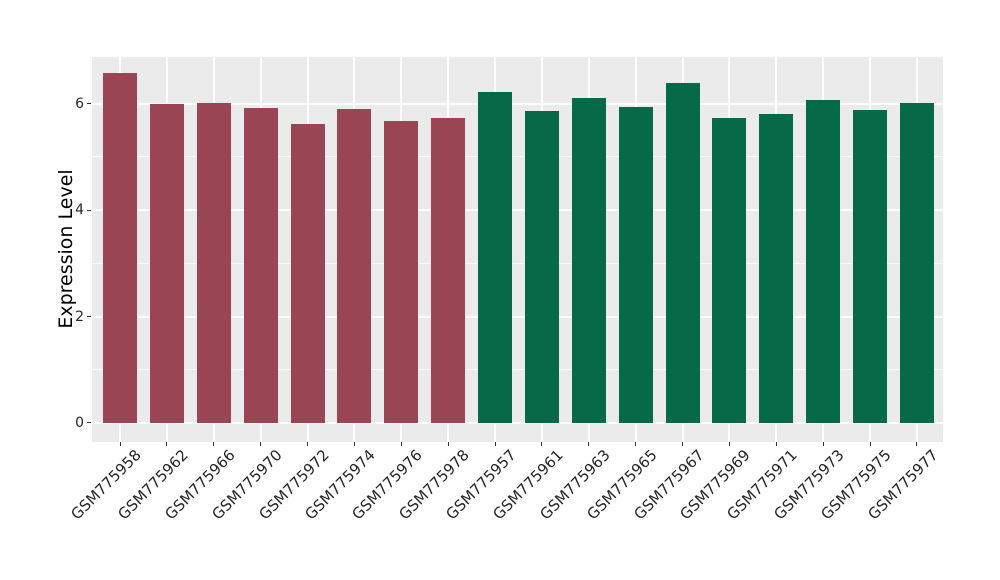 The height and width of the screenshot is (580, 1000). I want to click on bar-GSM775969, so click(729, 270).